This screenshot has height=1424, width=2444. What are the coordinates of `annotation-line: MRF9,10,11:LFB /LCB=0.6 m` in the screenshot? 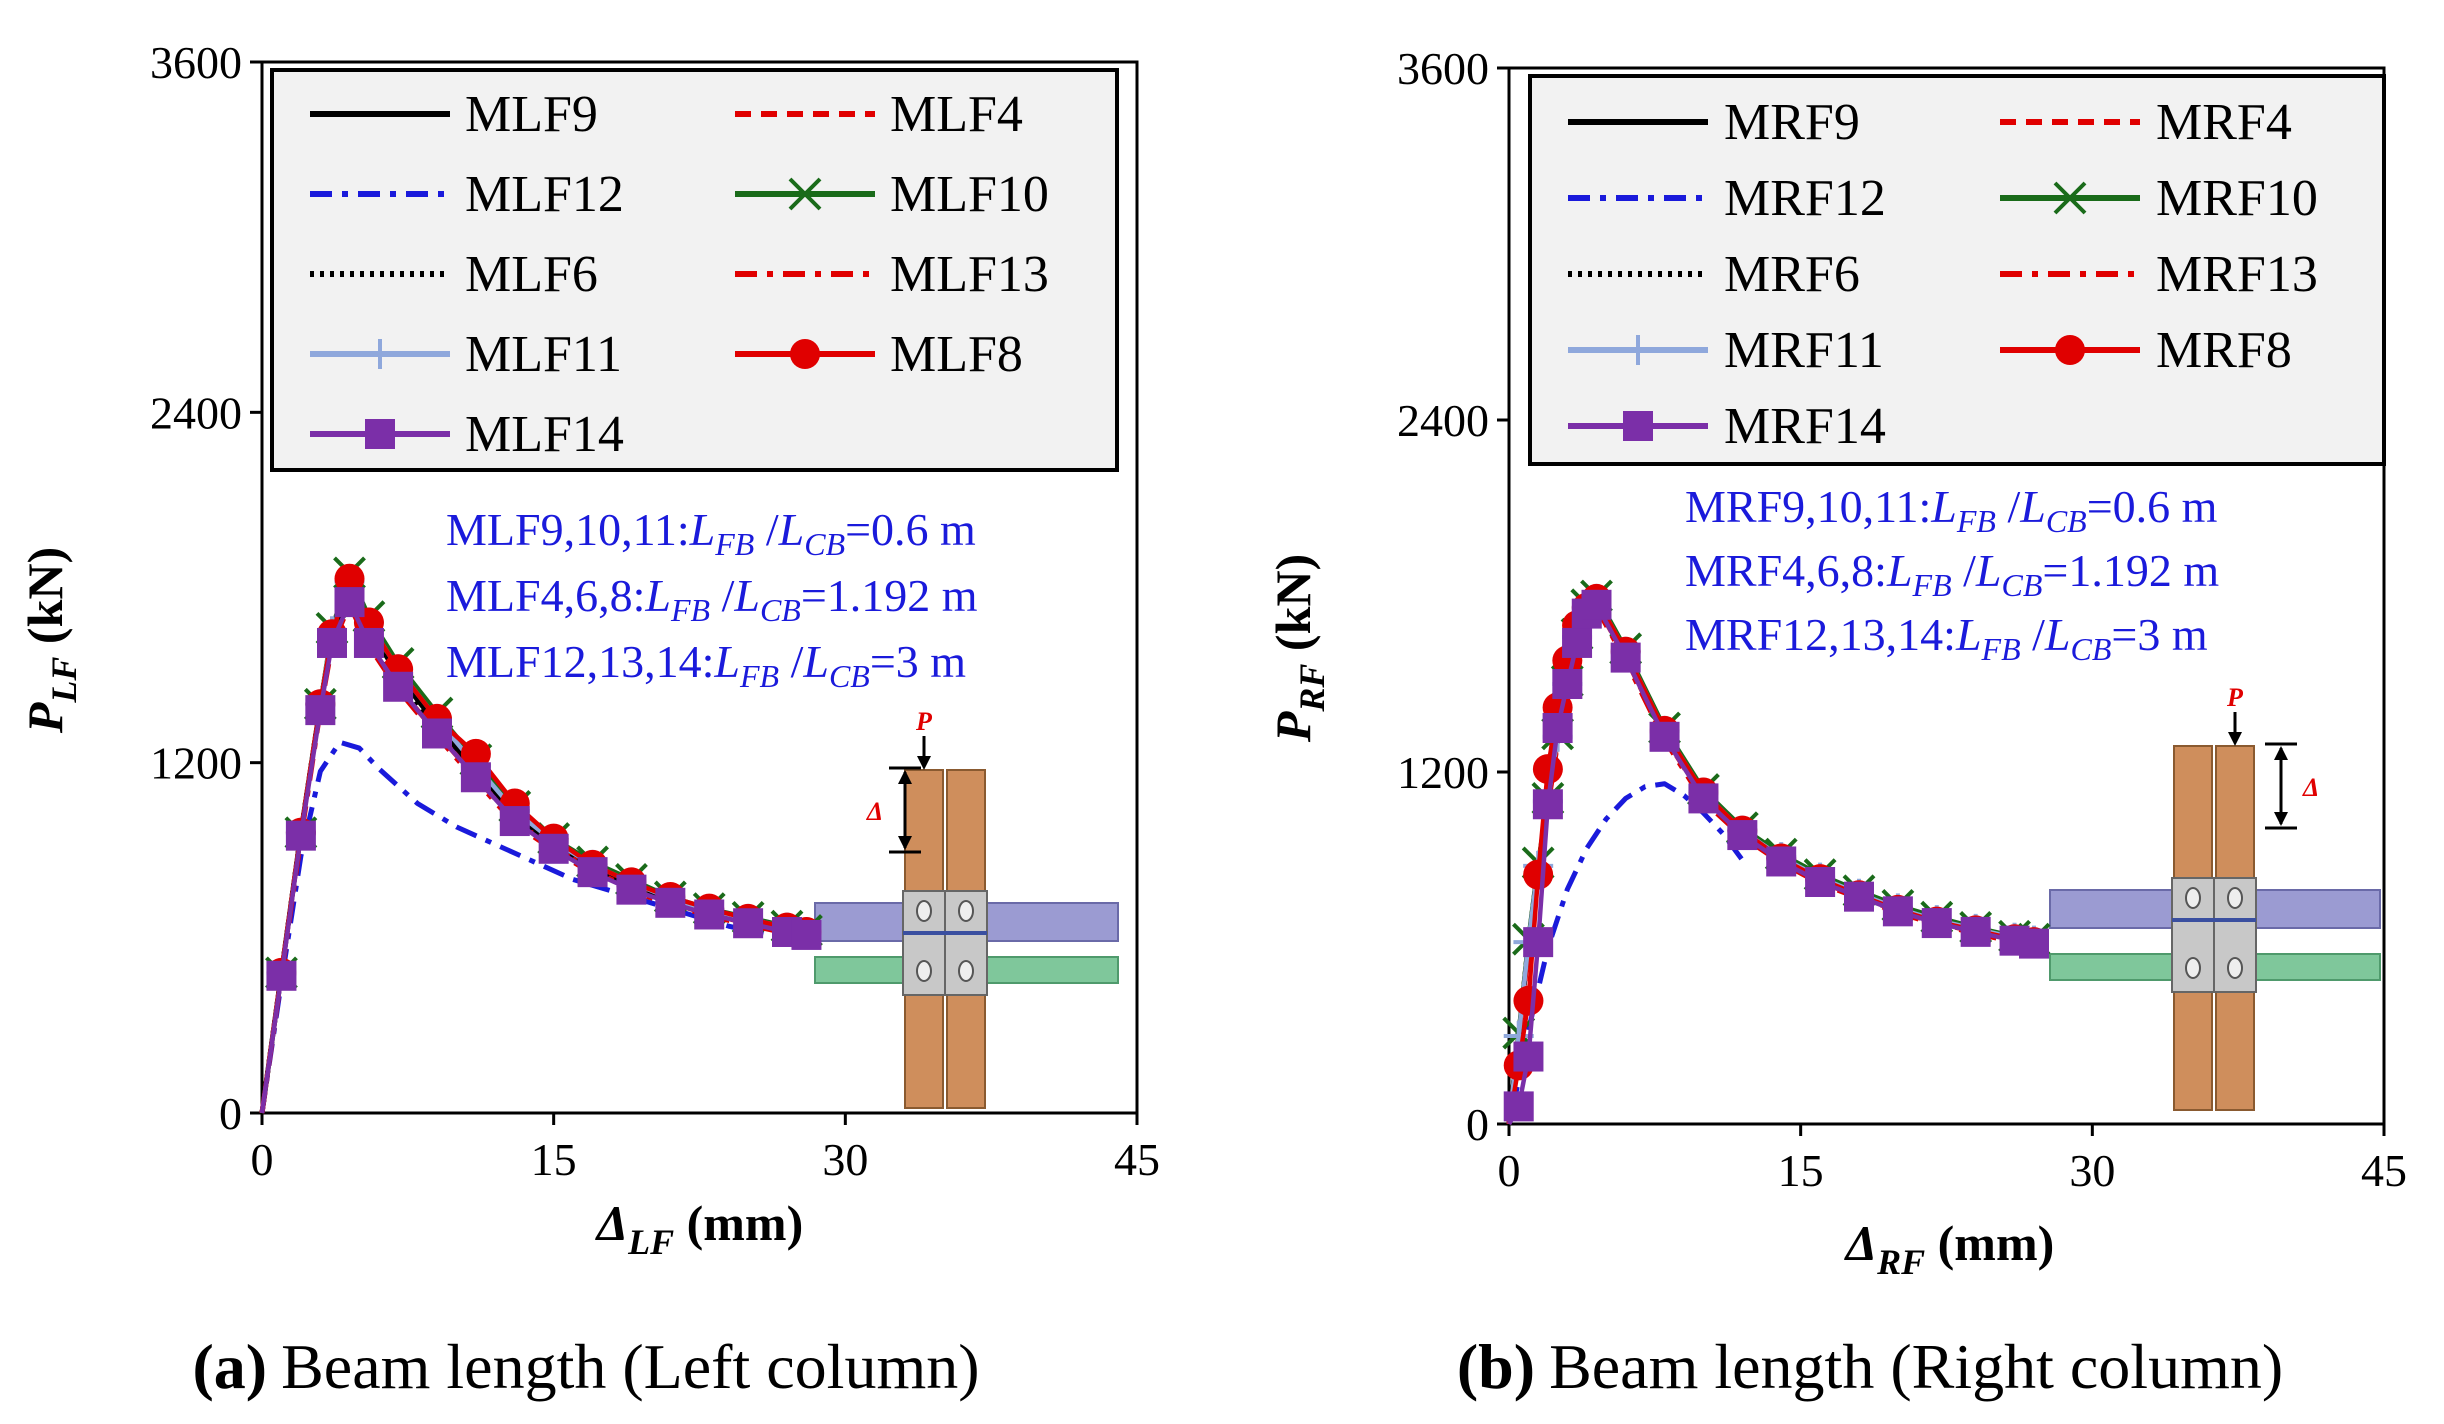 It's located at (1951, 510).